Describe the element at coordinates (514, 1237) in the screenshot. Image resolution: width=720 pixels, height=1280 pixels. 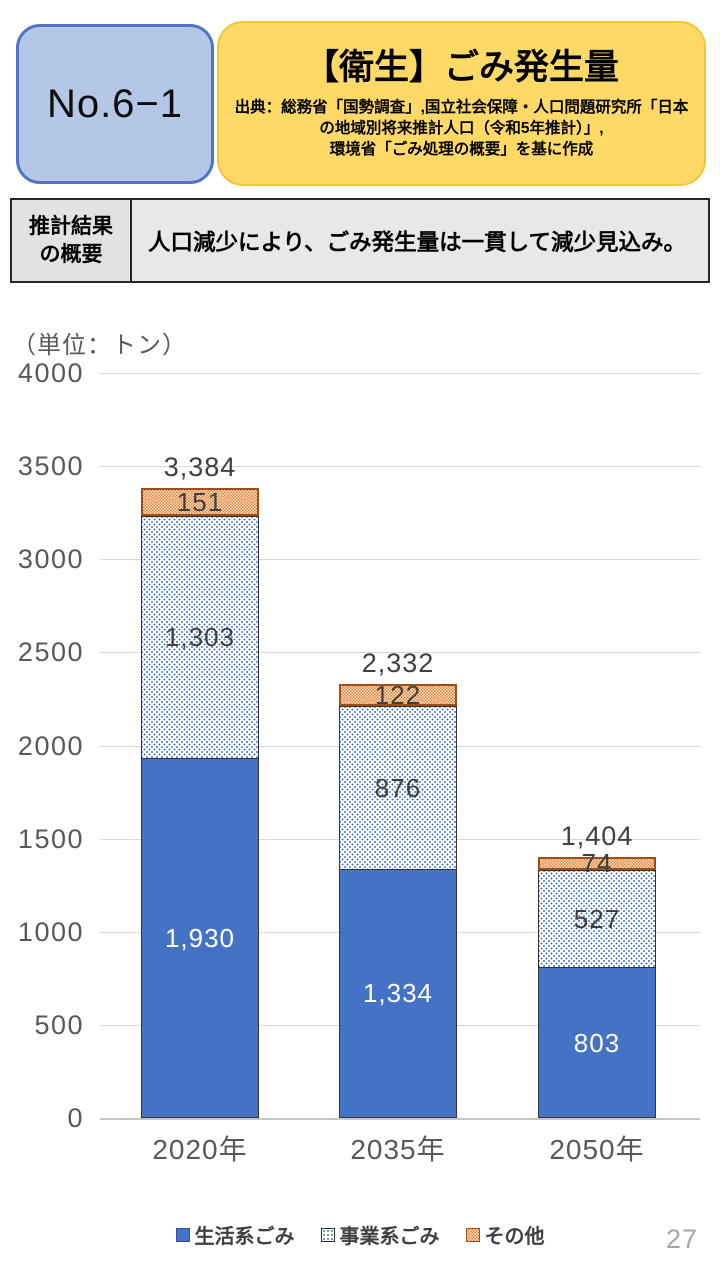
I see `legend-label: その他` at that location.